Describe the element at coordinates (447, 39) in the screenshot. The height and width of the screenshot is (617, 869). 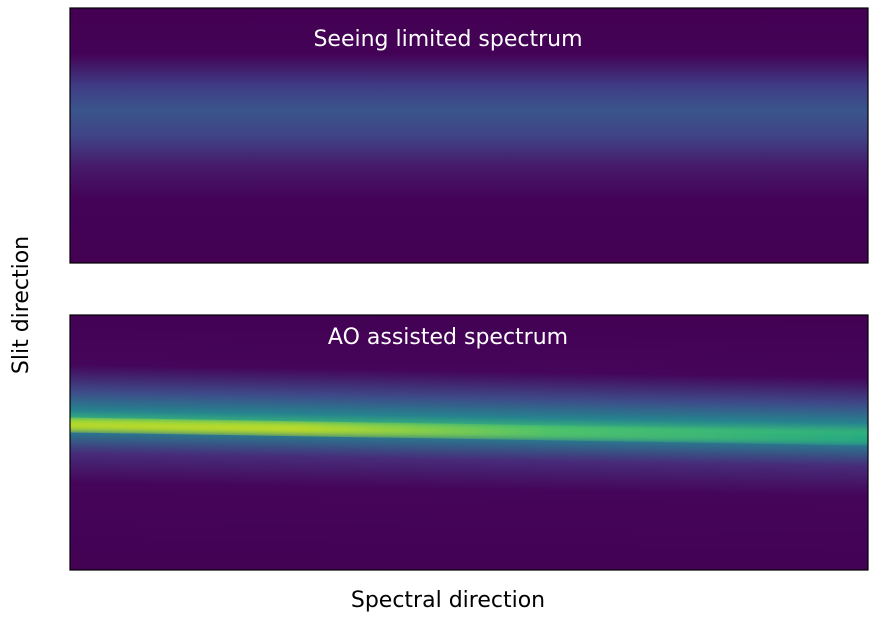
I see `panel-title: Seeing limited spectrum` at that location.